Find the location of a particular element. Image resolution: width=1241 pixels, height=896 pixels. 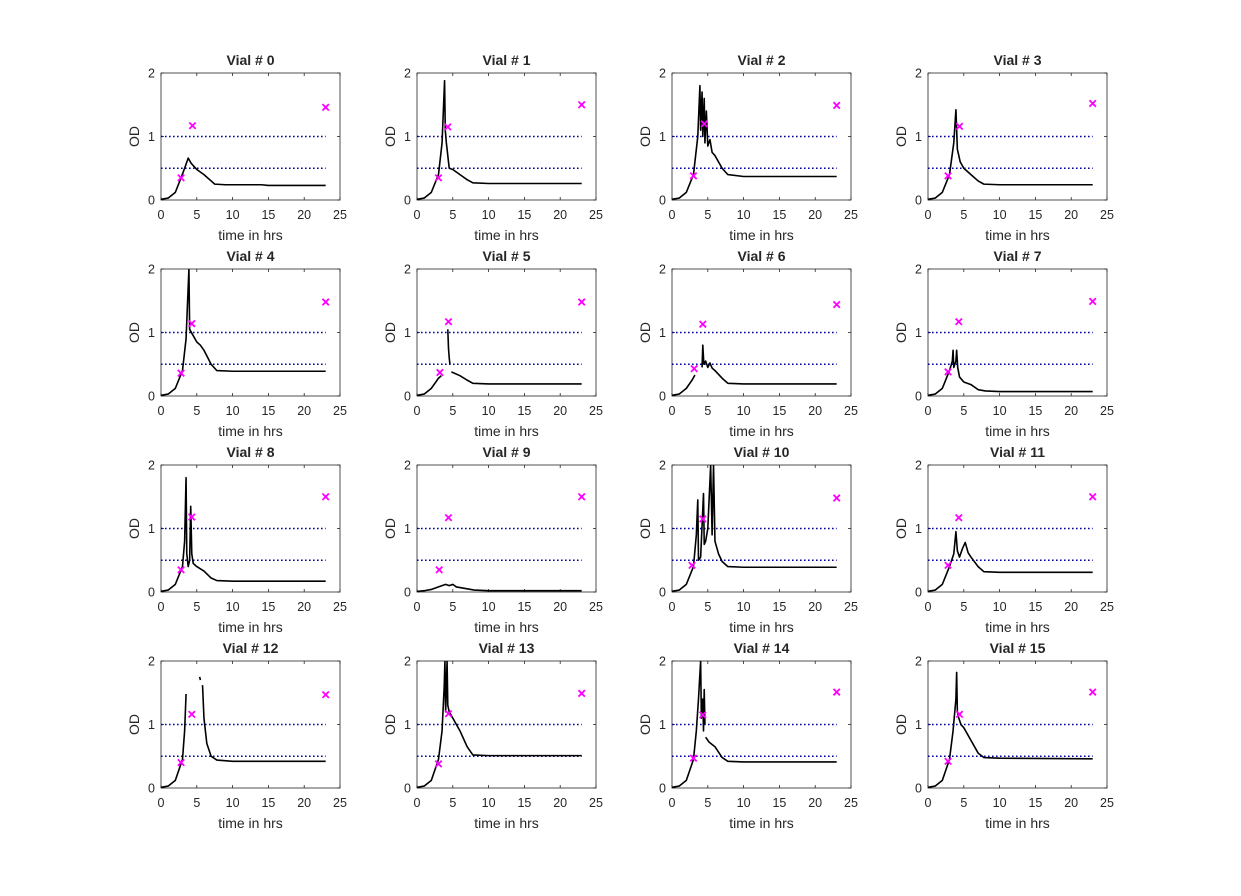

subplot-11: 0 5 10 15 20 25 0 1 2 Vial # 11 time in hrs OD is located at coordinates (1003, 539).